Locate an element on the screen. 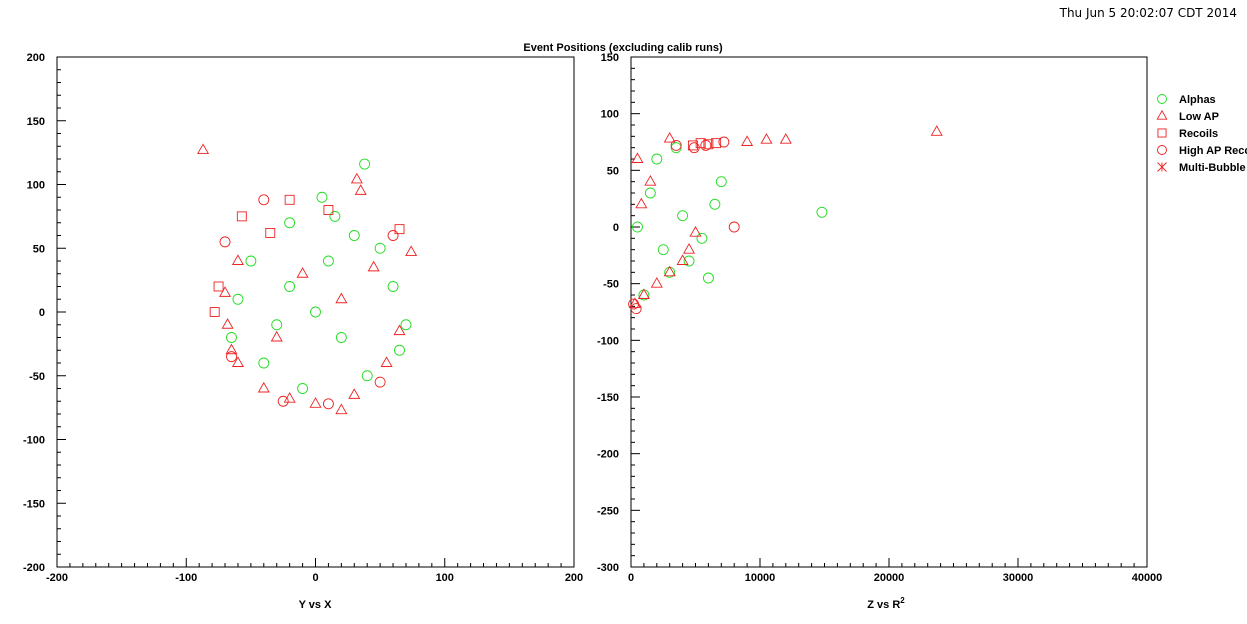  left-y-tick-label: -50 is located at coordinates (37, 377).